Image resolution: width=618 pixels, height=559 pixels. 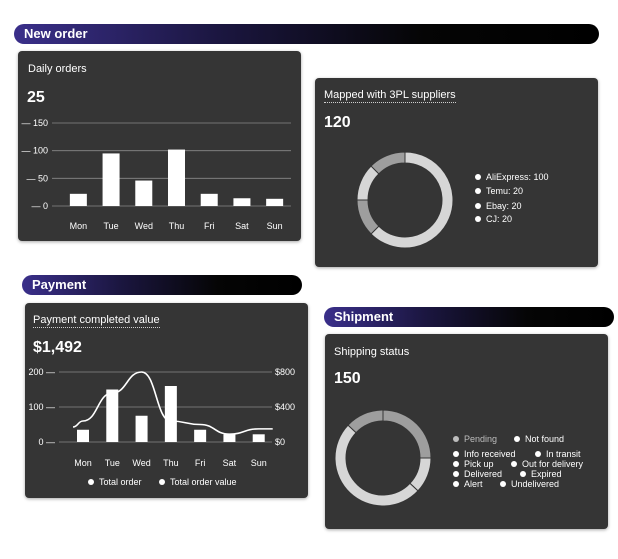 I want to click on y-tick-label: 100 —, so click(x=41, y=407).